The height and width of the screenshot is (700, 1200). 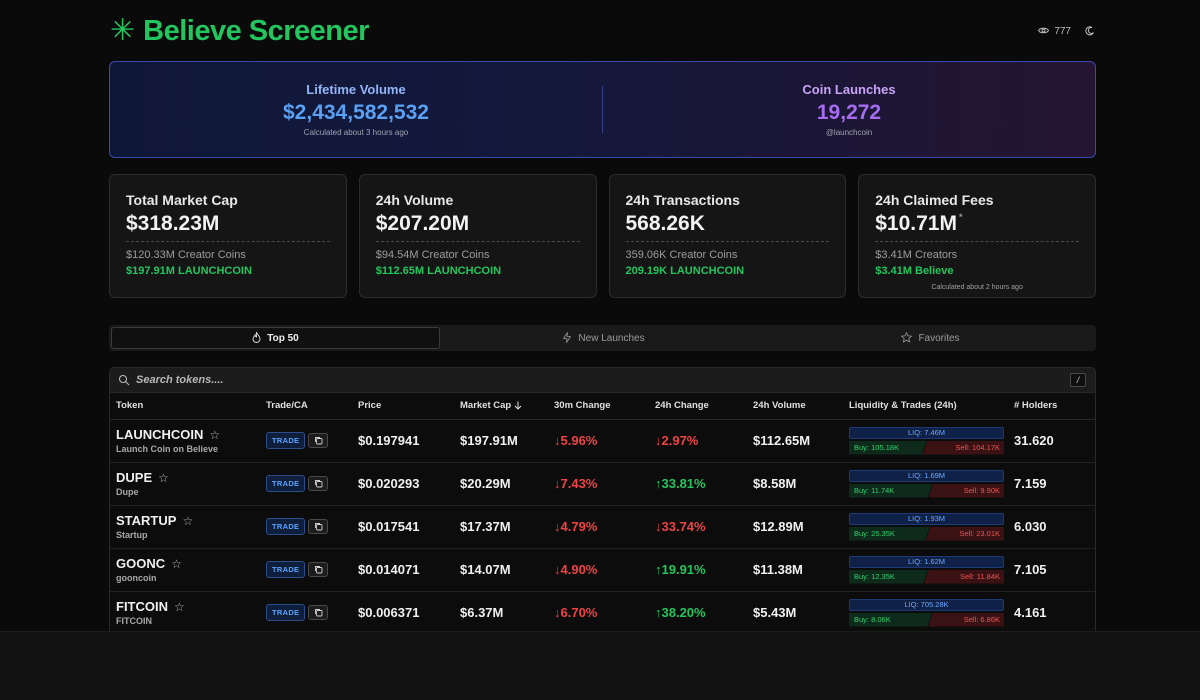 I want to click on trades-split-bar: Buy: 11.74K Sell: 9.90K, so click(x=926, y=490).